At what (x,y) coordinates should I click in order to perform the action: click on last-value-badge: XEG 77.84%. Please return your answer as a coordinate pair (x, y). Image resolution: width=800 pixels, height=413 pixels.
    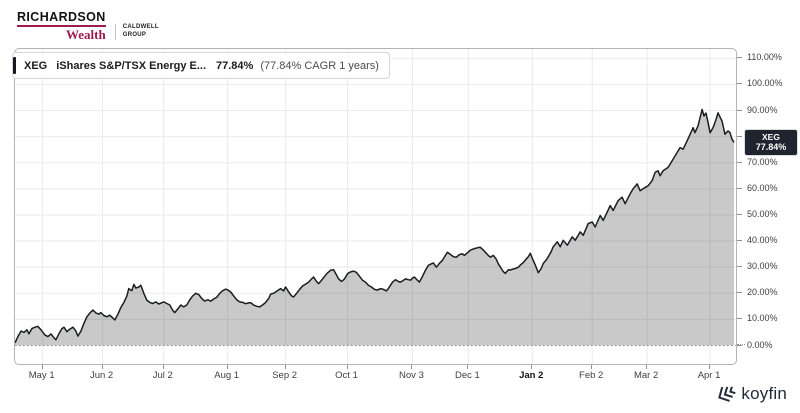
    Looking at the image, I should click on (771, 142).